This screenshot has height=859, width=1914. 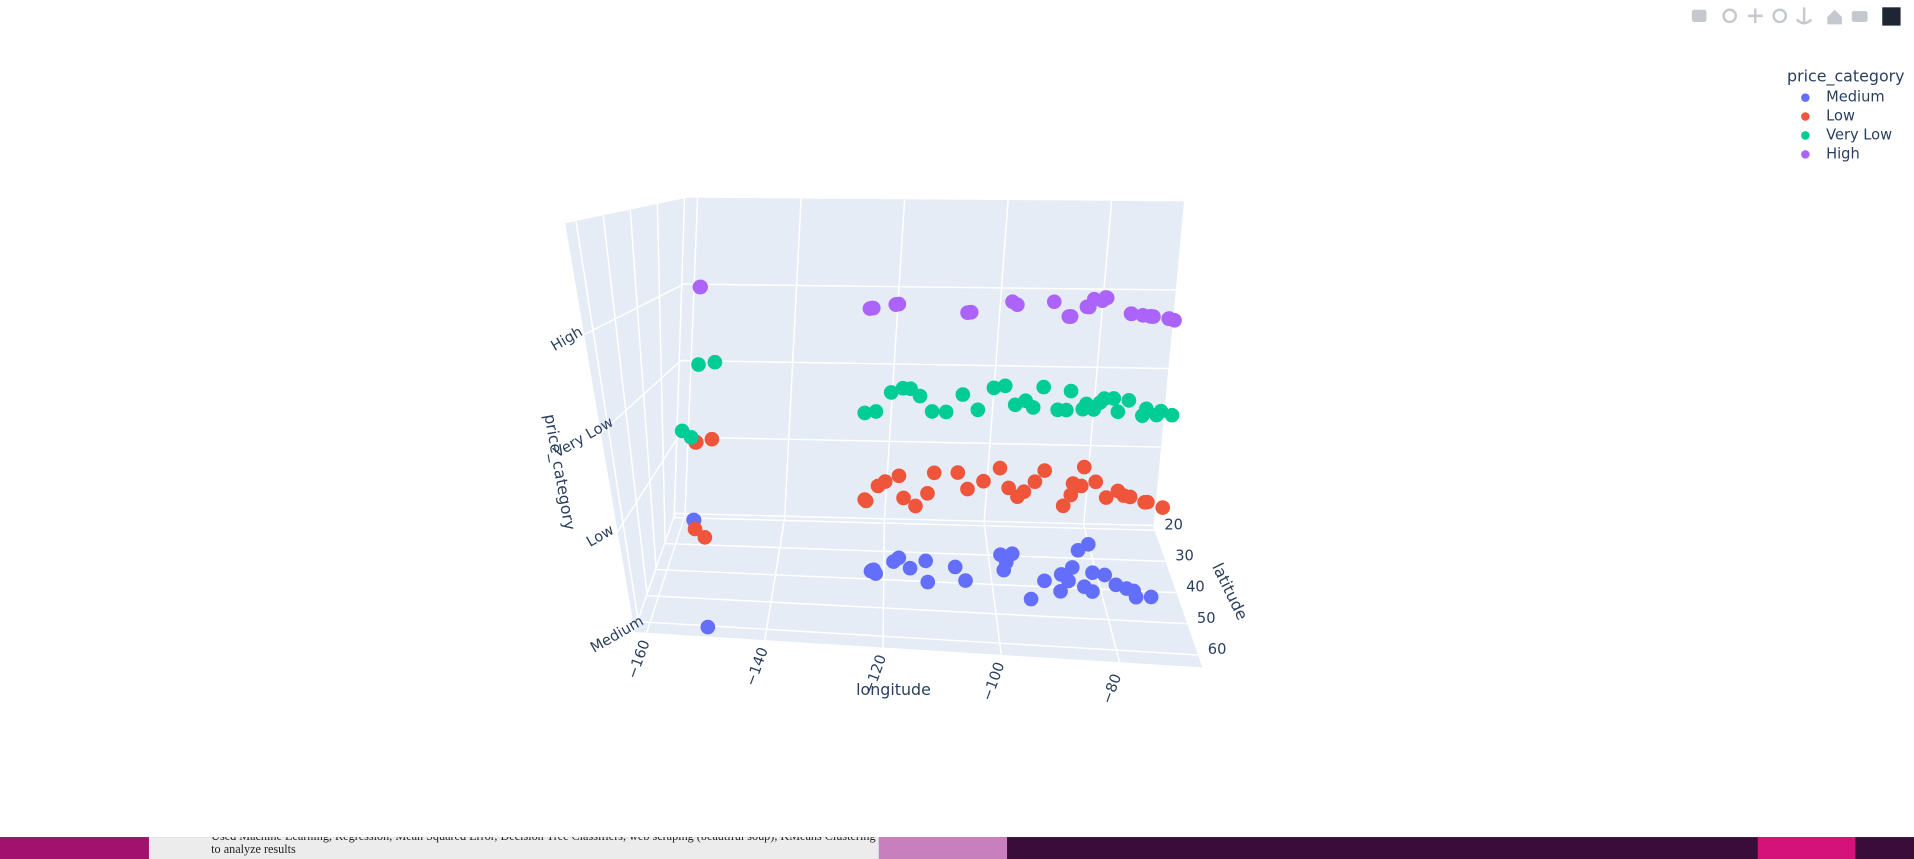 I want to click on legend-label: High, so click(x=1843, y=153).